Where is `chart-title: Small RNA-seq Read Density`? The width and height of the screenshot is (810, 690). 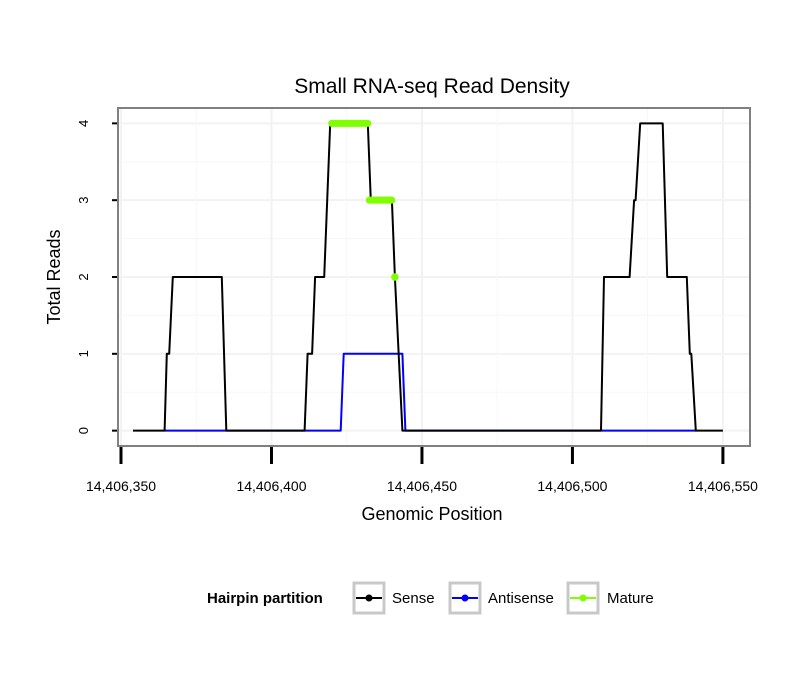 chart-title: Small RNA-seq Read Density is located at coordinates (432, 86).